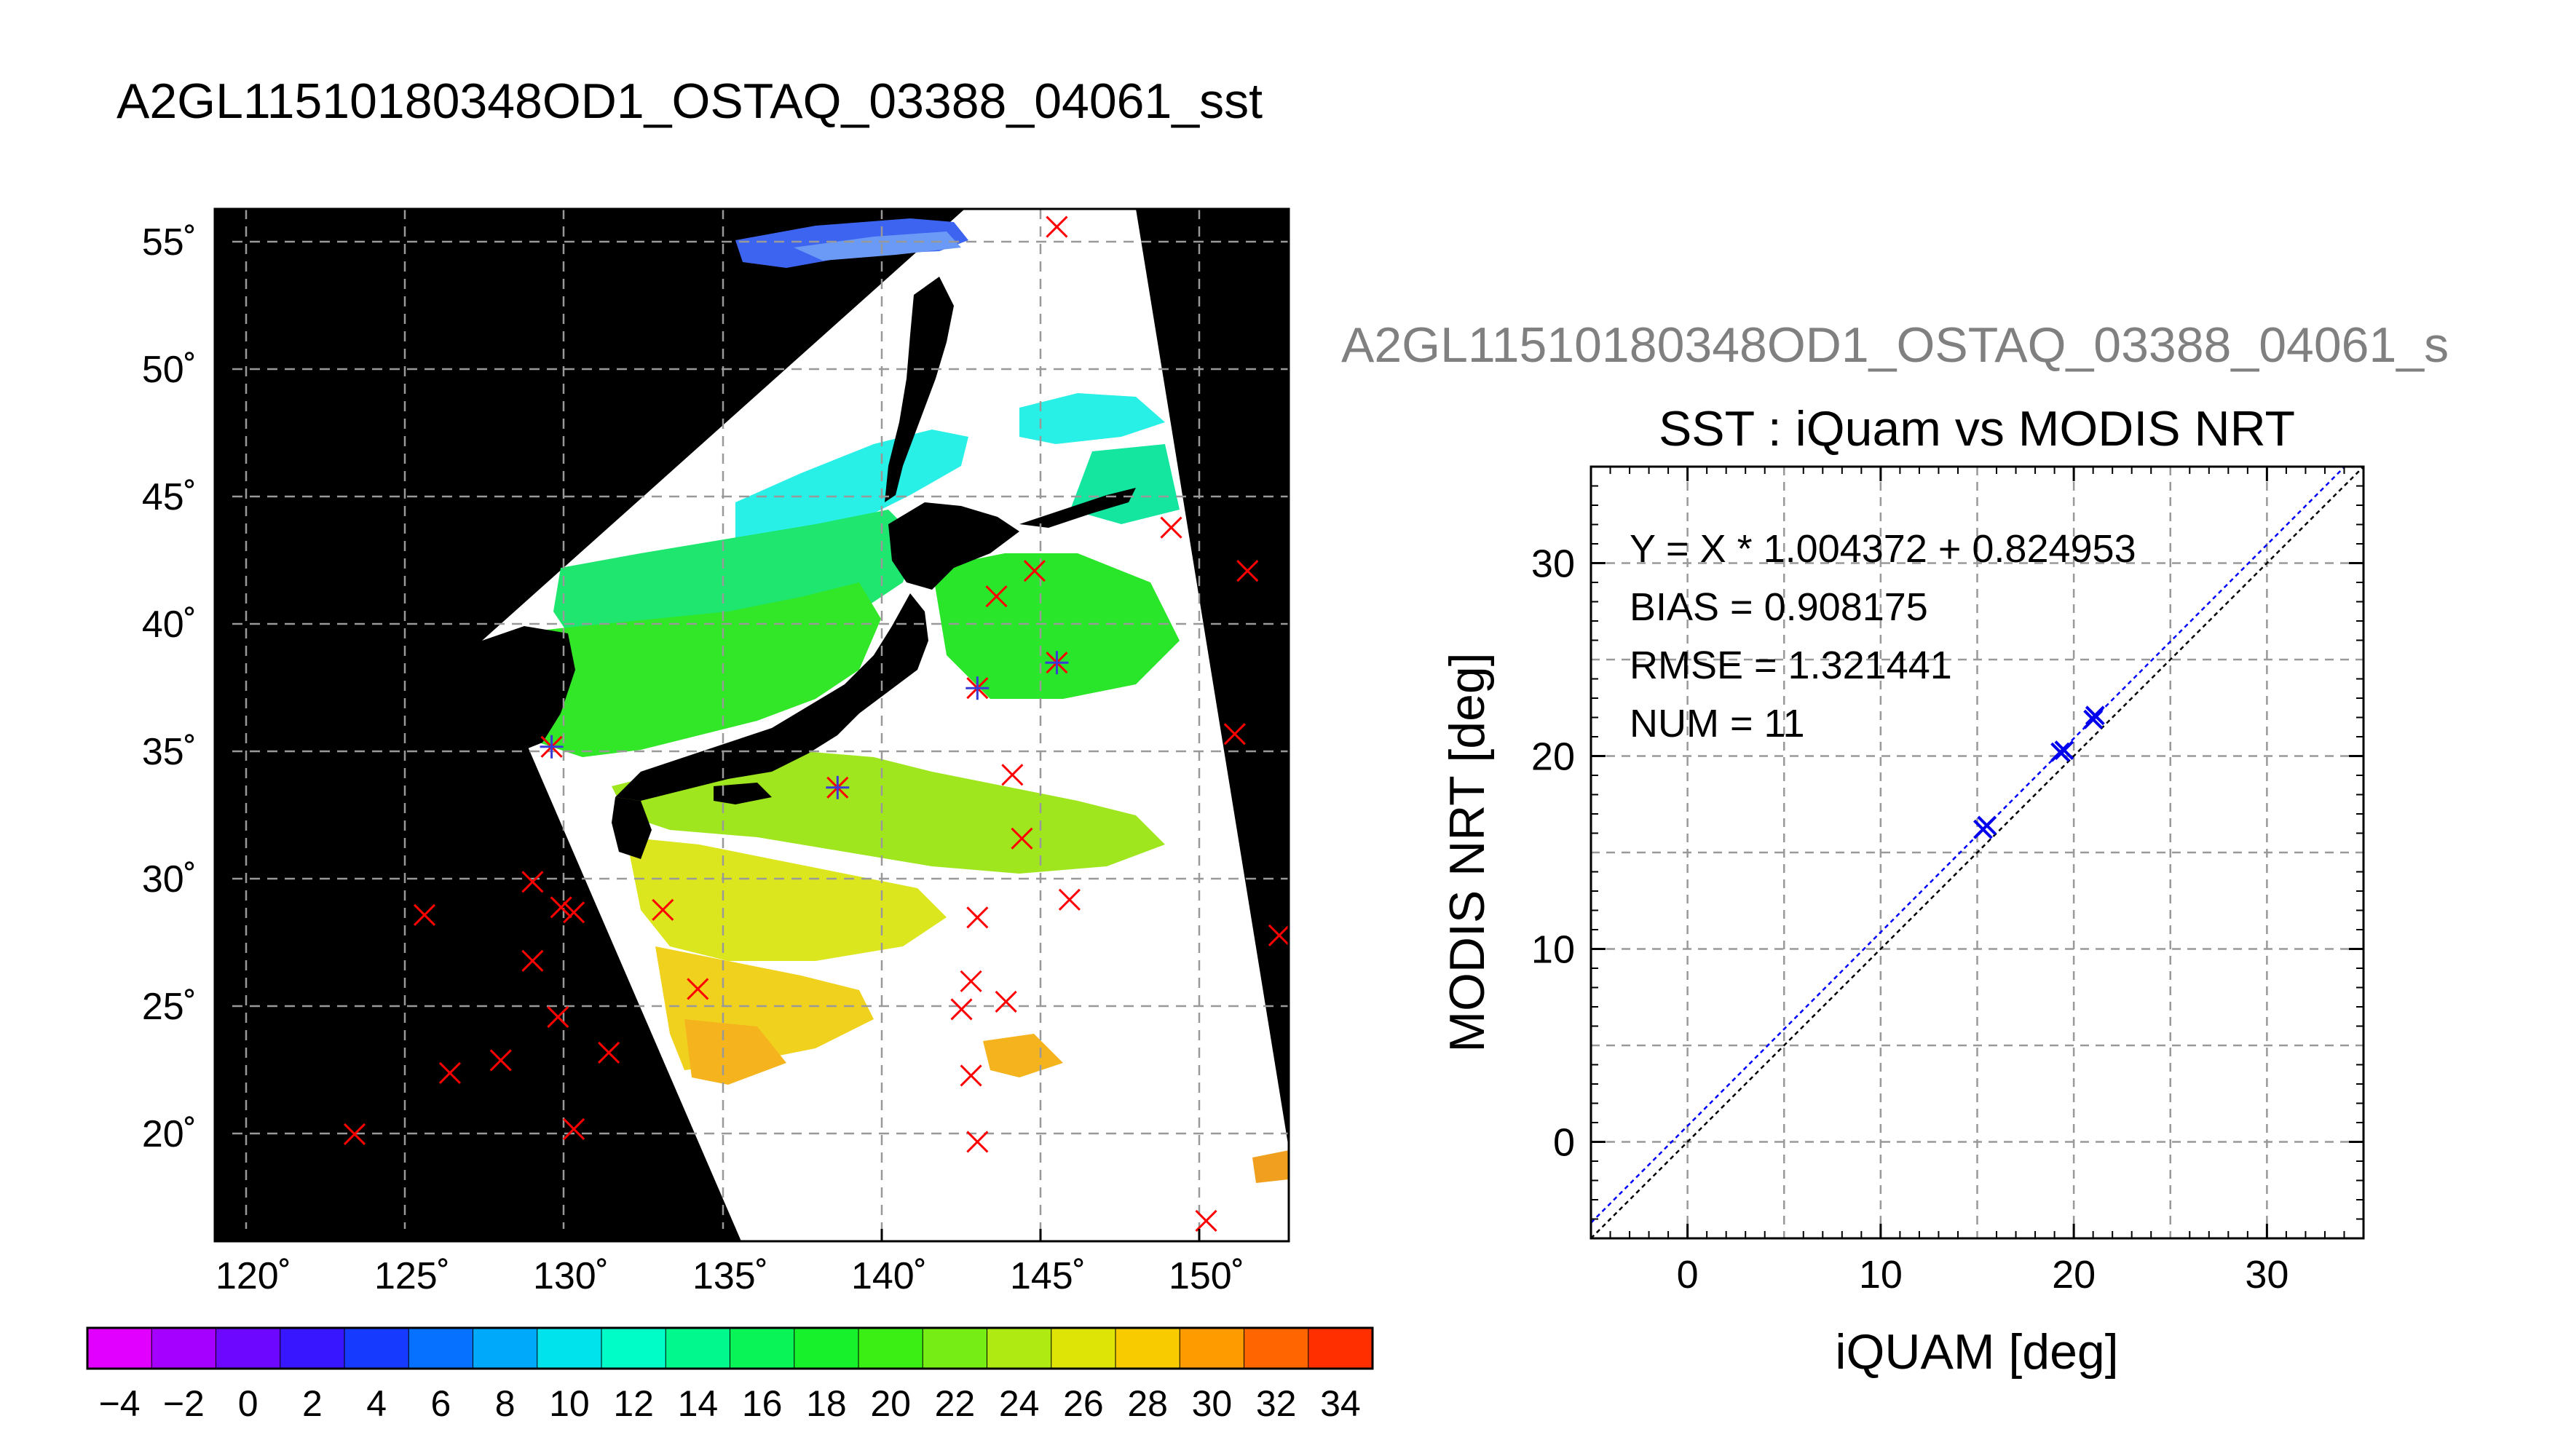 This screenshot has width=2555, height=1456. Describe the element at coordinates (743, 793) in the screenshot. I see `shikoku` at that location.